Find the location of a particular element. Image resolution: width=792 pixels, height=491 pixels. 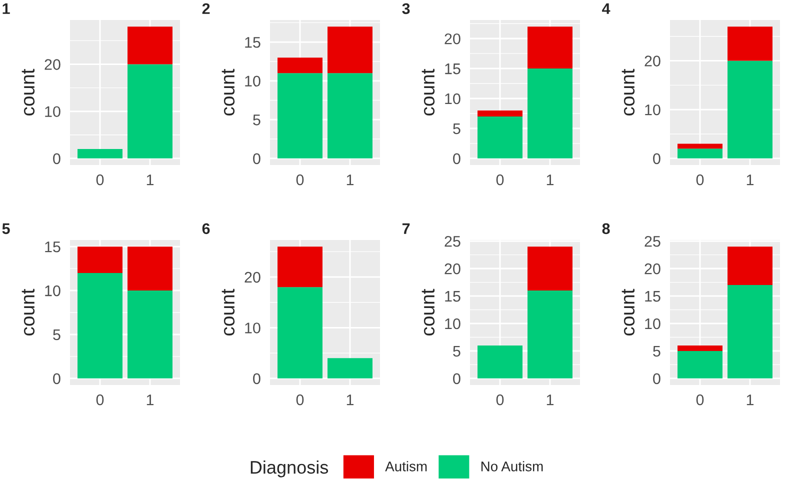

chart-title: 1 is located at coordinates (6, 8).